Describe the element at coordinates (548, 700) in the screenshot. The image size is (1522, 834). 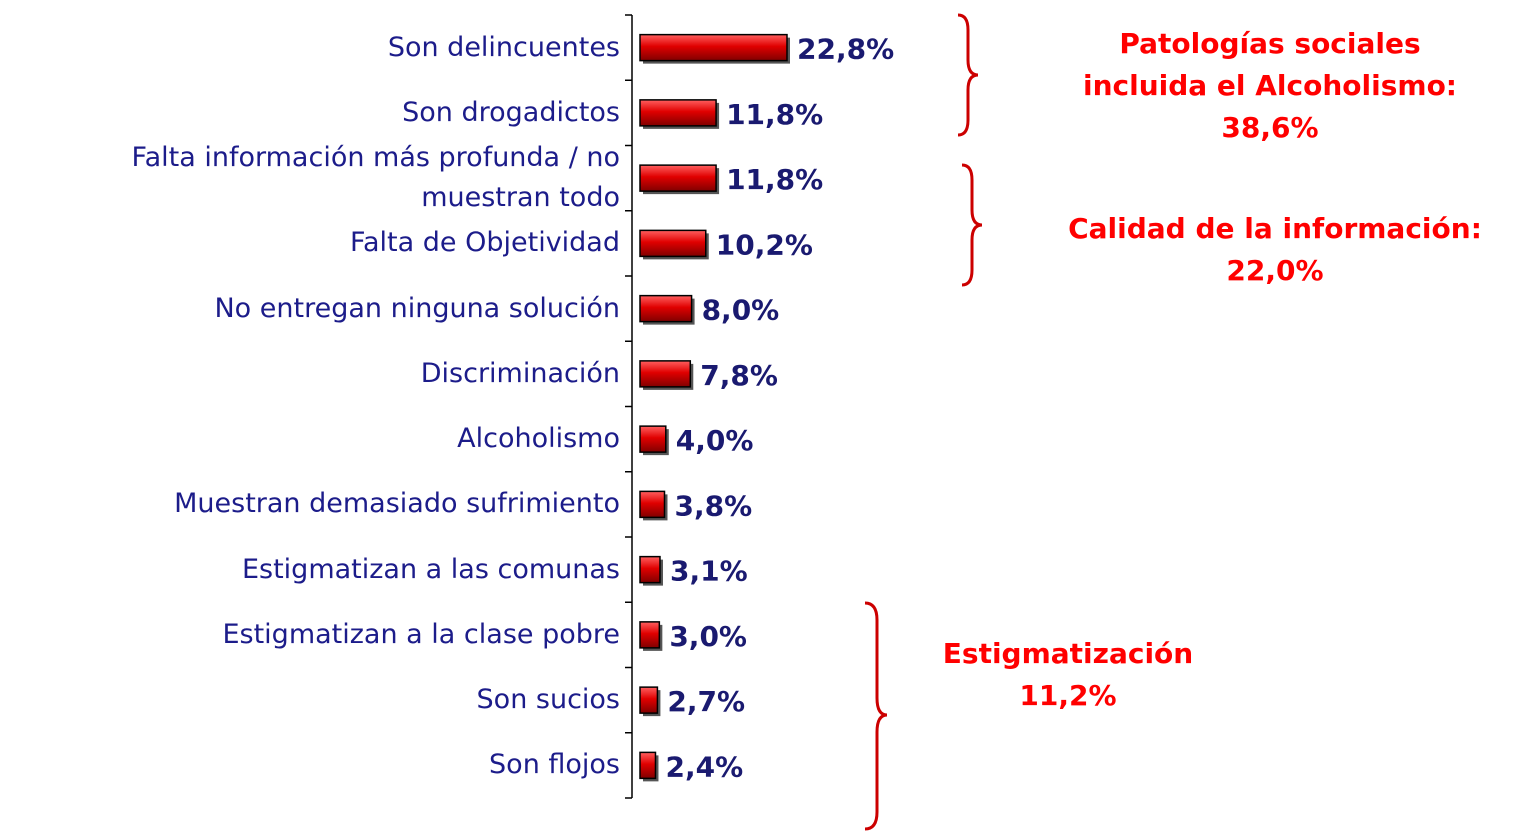
I see `category-label: Son sucios` at that location.